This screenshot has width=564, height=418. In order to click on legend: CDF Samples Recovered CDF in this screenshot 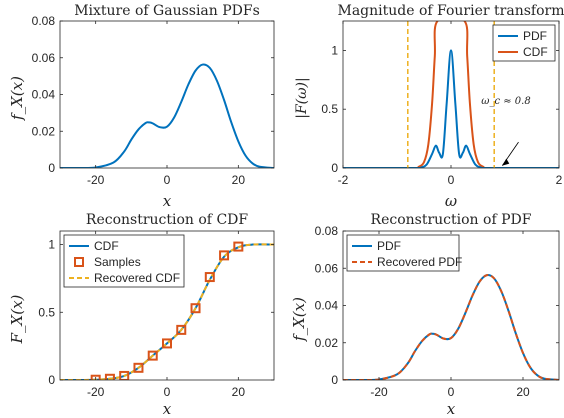, I will do `click(124, 261)`.